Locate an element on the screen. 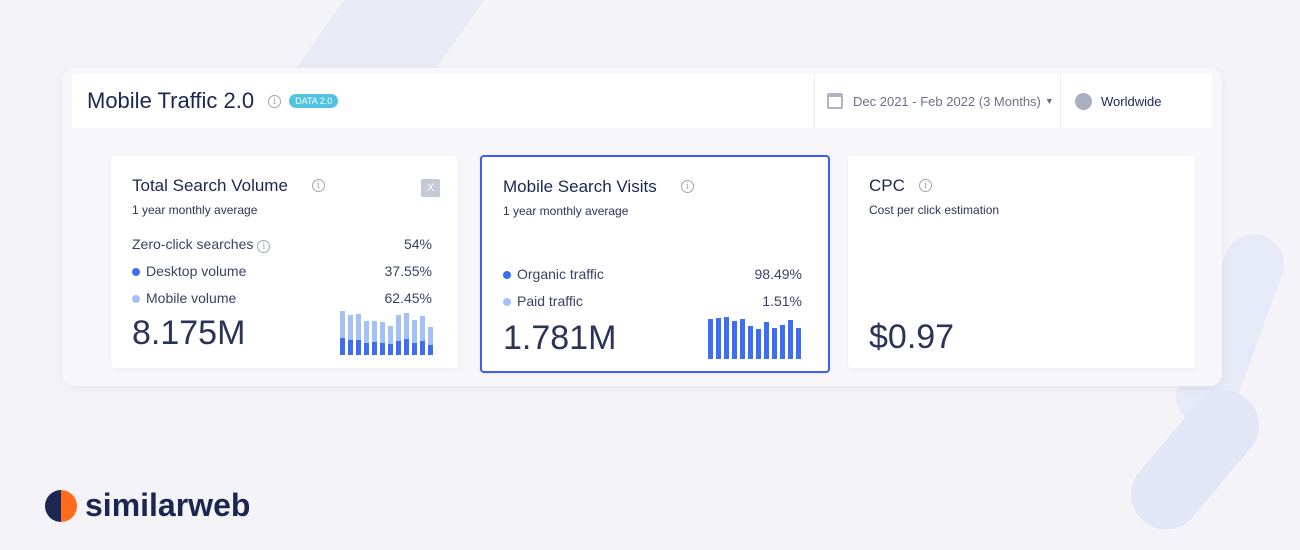  country-selector: Worldwide is located at coordinates (1136, 101).